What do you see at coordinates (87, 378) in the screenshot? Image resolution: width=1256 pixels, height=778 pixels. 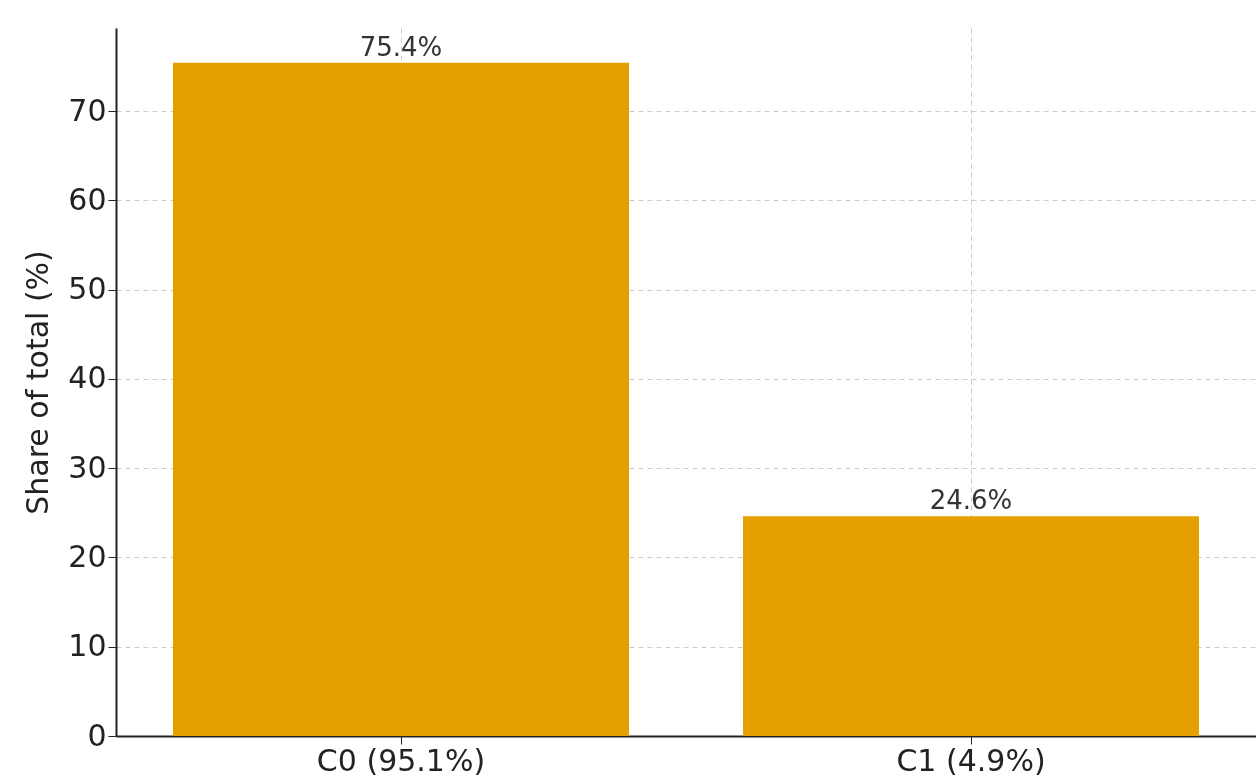 I see `y-tick-label: 40` at bounding box center [87, 378].